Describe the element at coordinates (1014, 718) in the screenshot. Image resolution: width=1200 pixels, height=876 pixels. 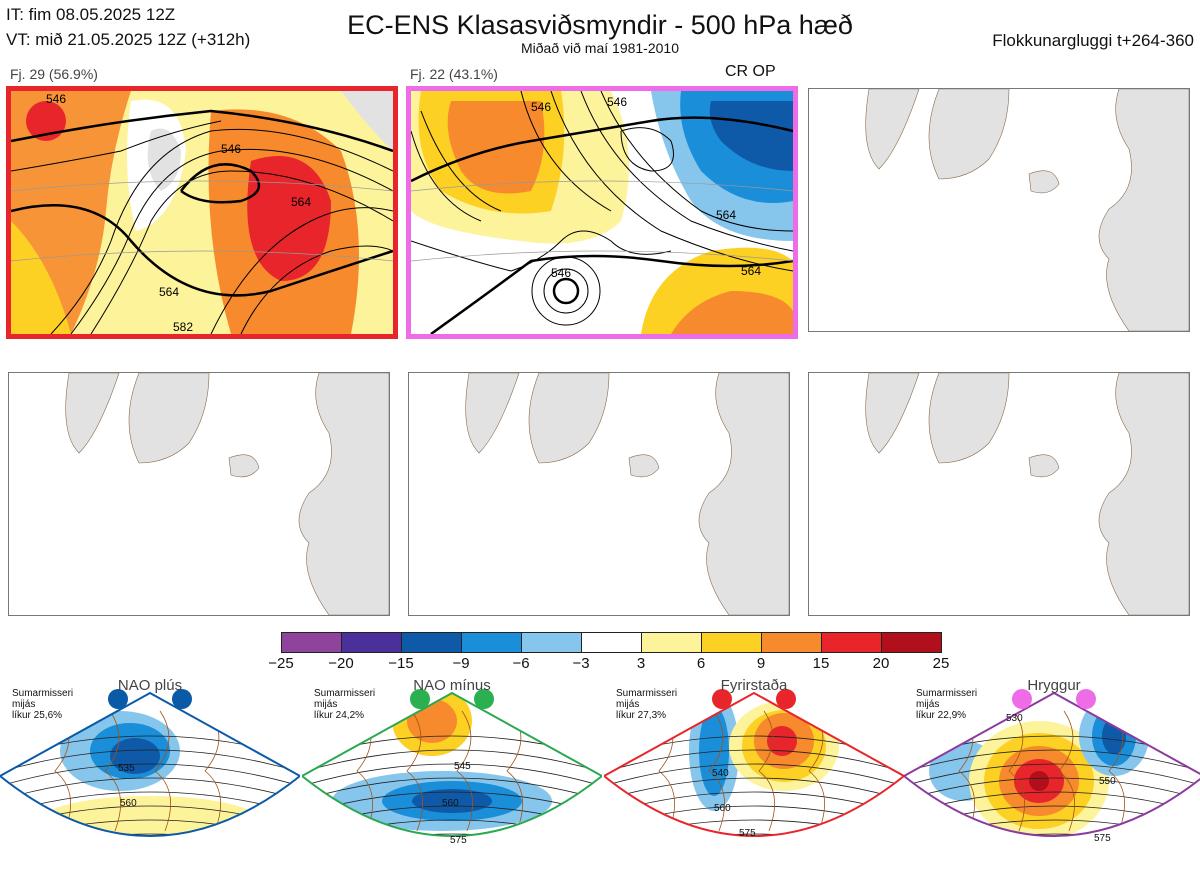
I see `regime-contour-label: 530` at that location.